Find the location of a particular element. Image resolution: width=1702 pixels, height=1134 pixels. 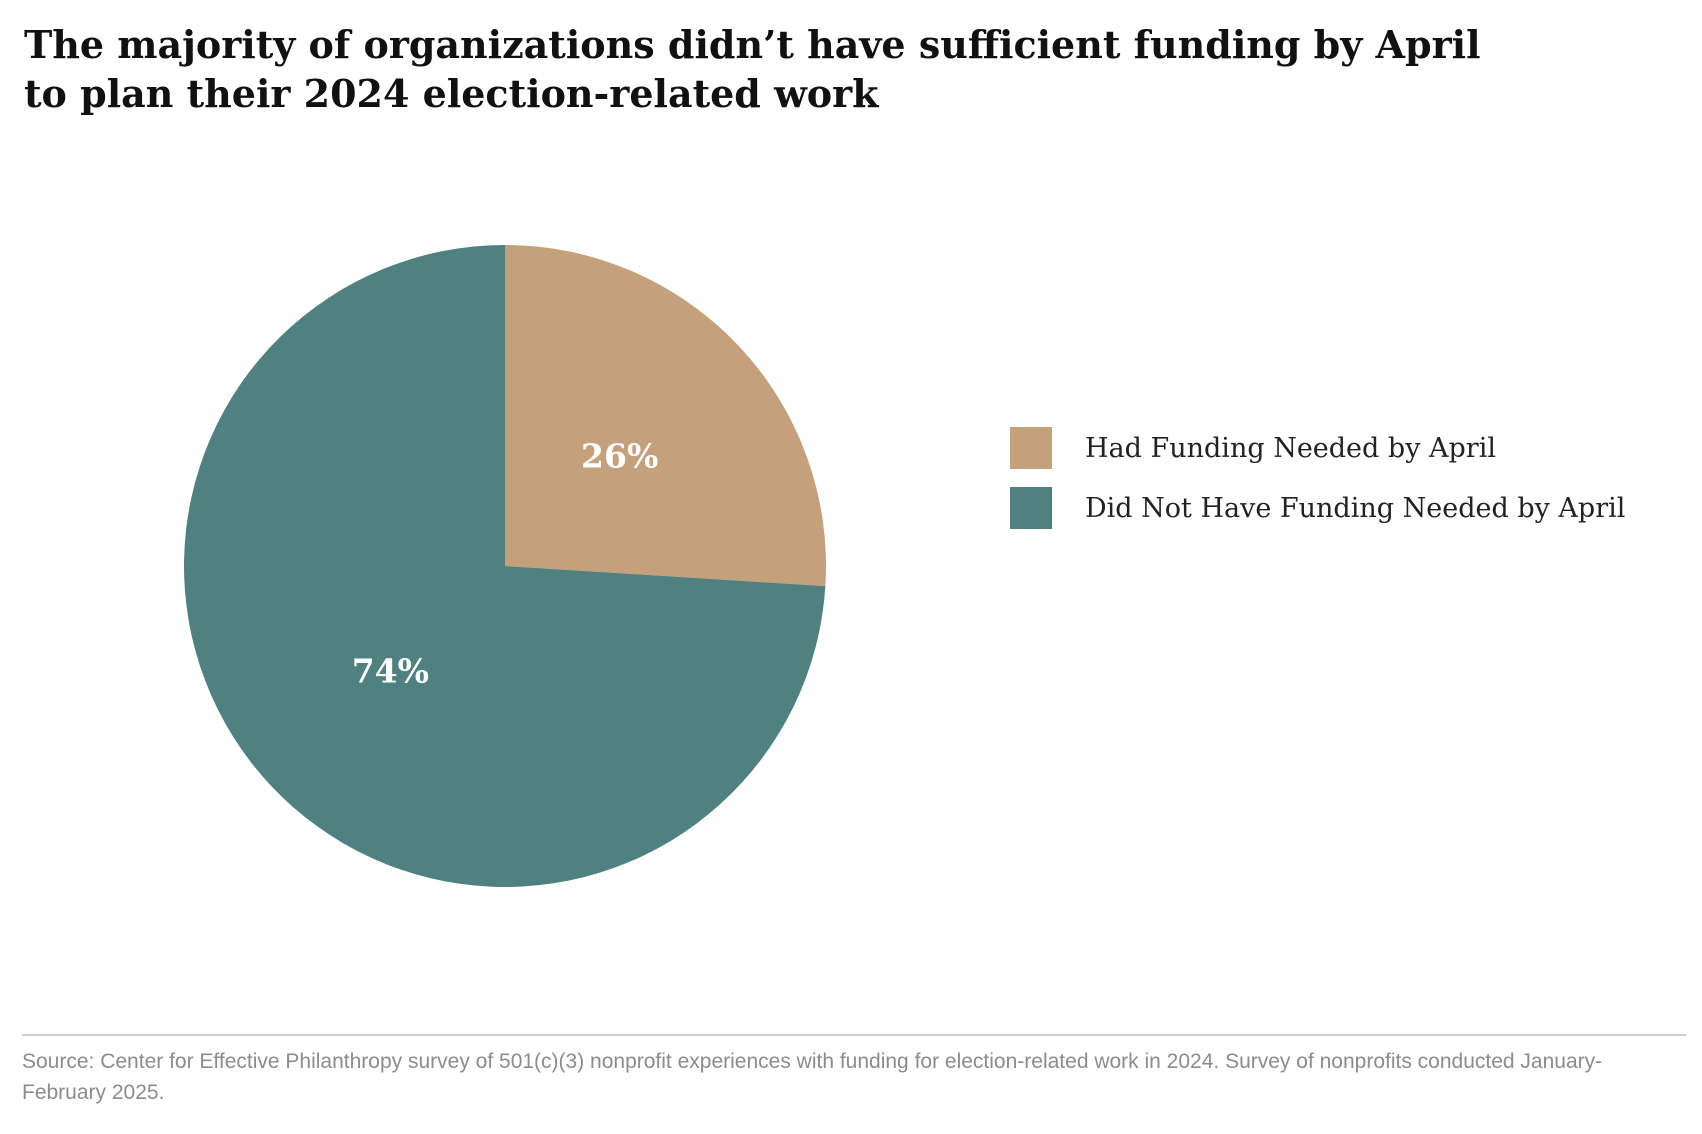

legend-item-had-funding: Had Funding Needed by April is located at coordinates (1317, 448).